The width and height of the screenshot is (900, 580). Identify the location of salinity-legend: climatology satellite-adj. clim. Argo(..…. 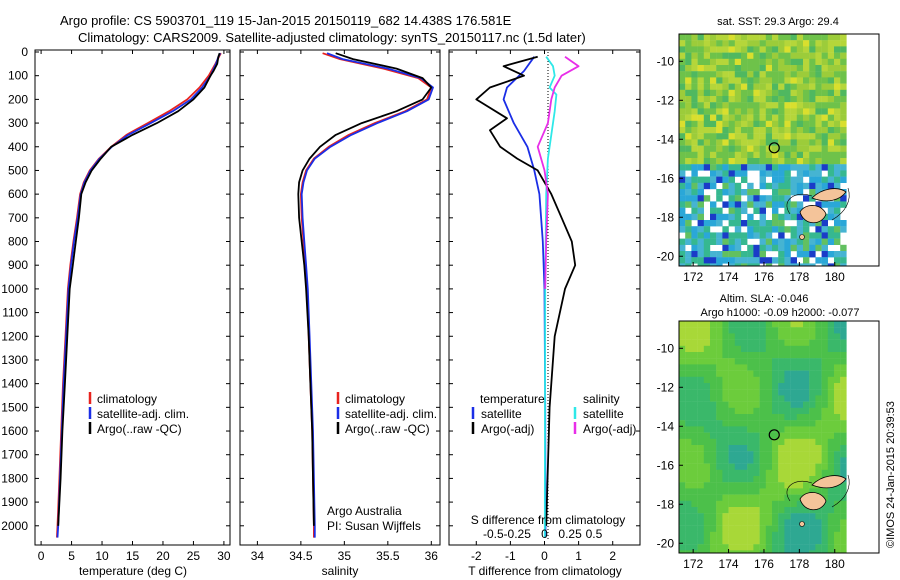
(386, 414).